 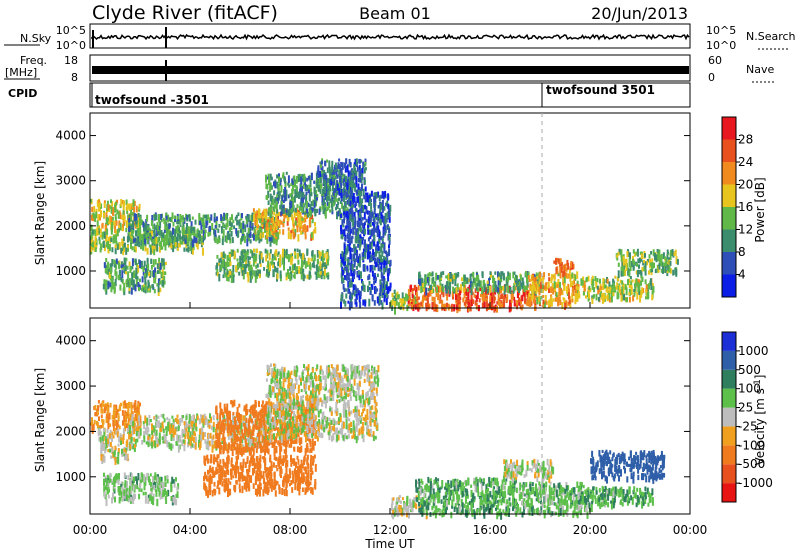 I want to click on nsky-tick-low: 10^0, so click(x=71, y=45).